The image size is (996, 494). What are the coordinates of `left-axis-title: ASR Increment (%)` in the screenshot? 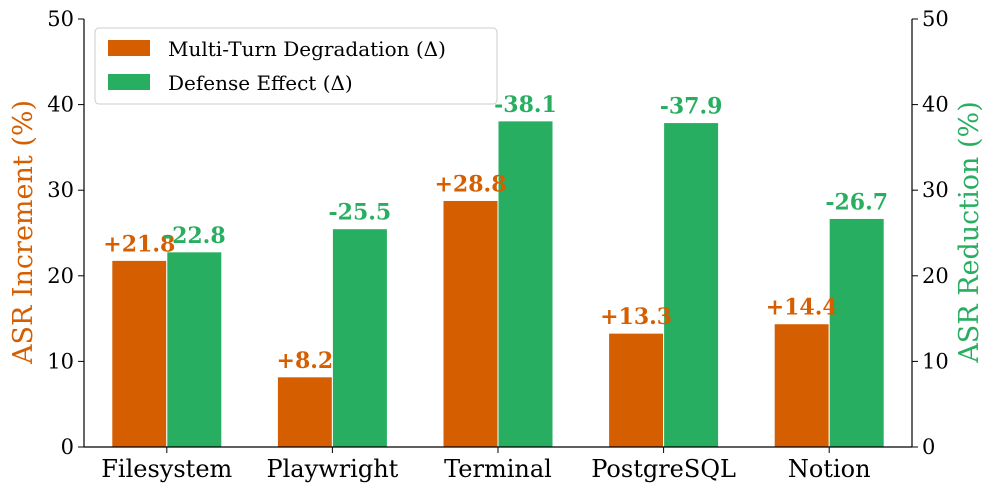 It's located at (23, 232).